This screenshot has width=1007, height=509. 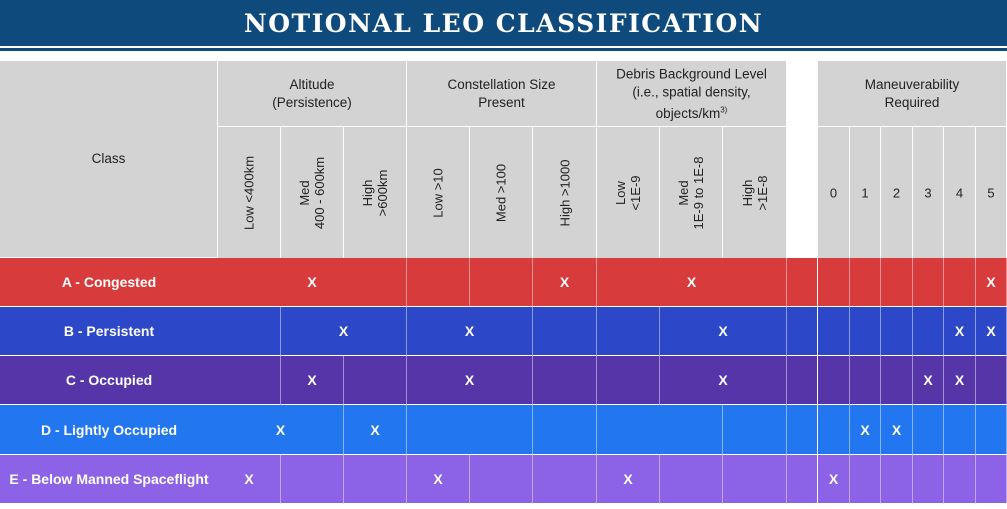 What do you see at coordinates (109, 479) in the screenshot?
I see `row-label-e: E - Below Manned Spaceflight` at bounding box center [109, 479].